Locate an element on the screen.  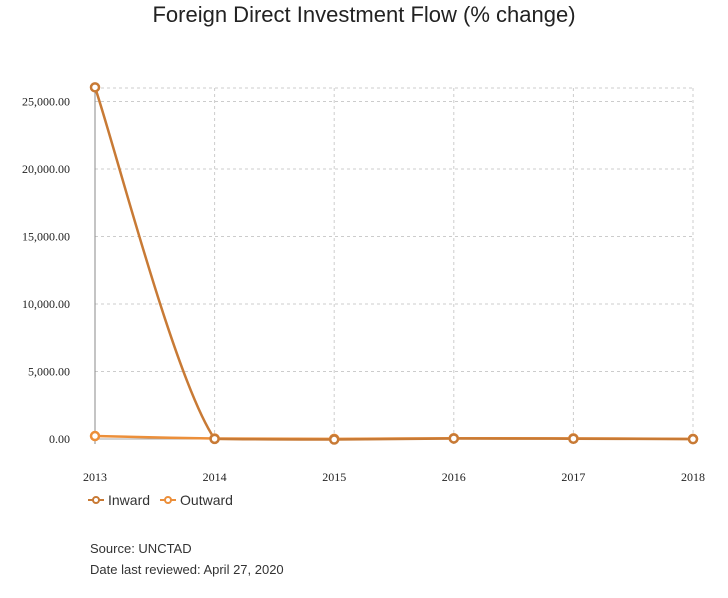
x-tick-labels: 2013 2014 2015 2016 2017 2018 is located at coordinates (394, 477).